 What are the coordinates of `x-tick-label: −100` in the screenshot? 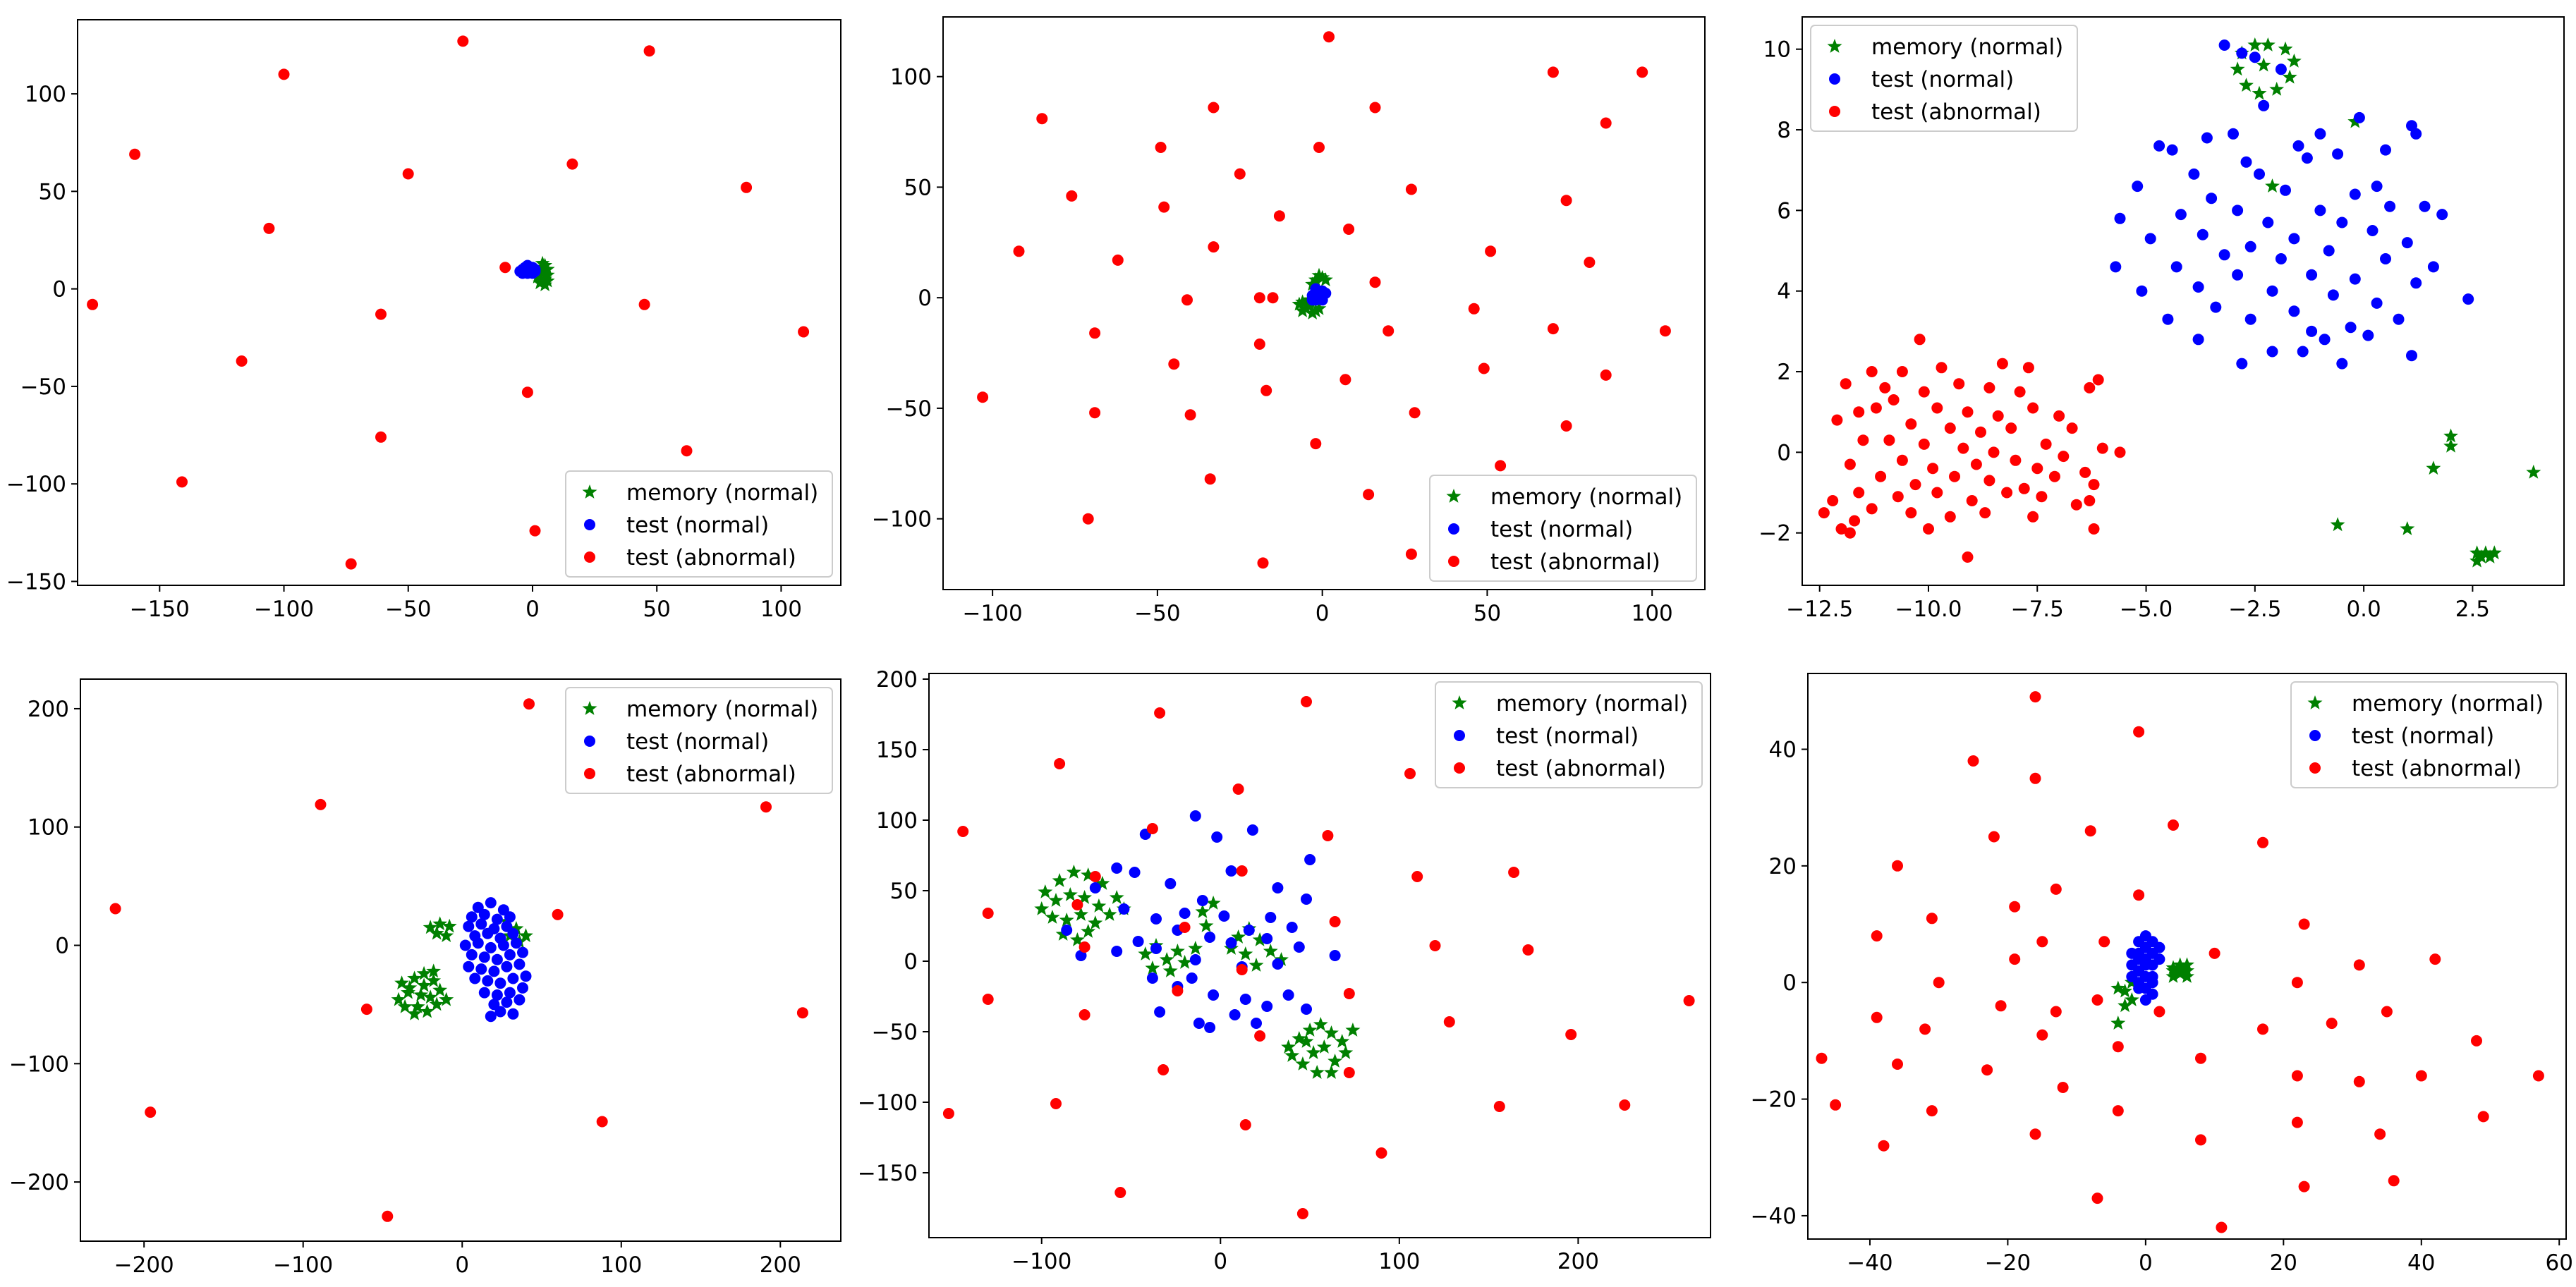 It's located at (993, 613).